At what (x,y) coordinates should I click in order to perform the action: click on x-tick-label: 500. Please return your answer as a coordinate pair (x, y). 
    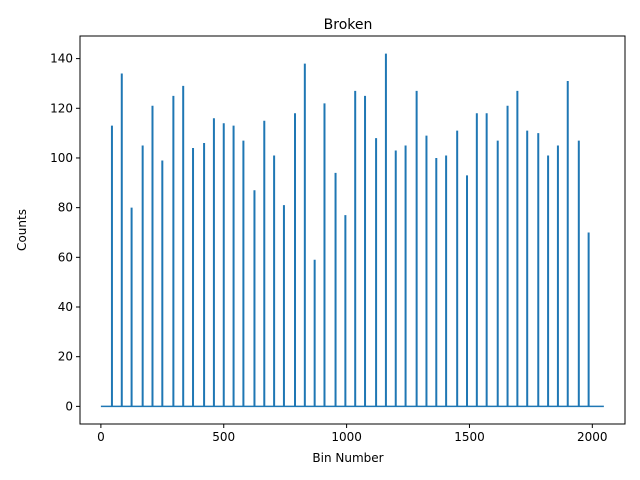
    Looking at the image, I should click on (223, 437).